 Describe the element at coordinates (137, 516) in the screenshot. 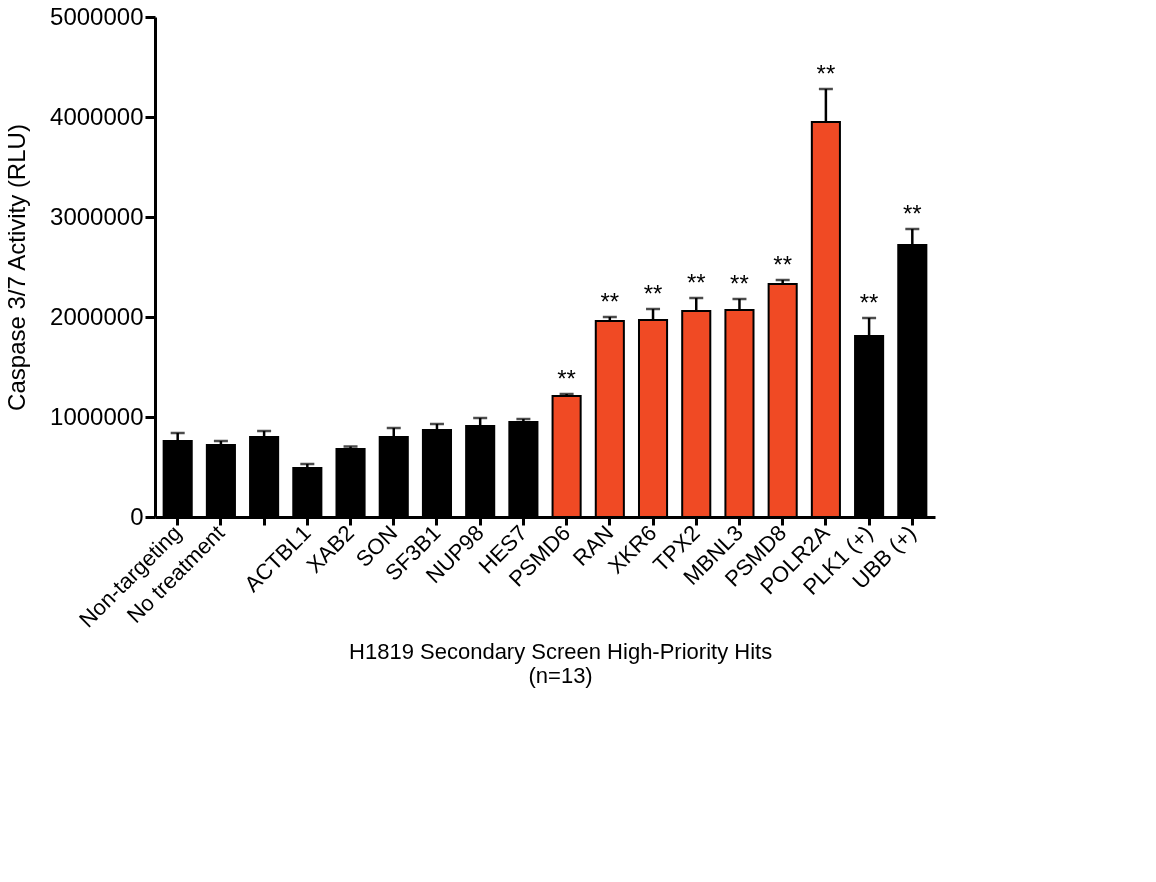

I see `y-tick-label: 0` at that location.